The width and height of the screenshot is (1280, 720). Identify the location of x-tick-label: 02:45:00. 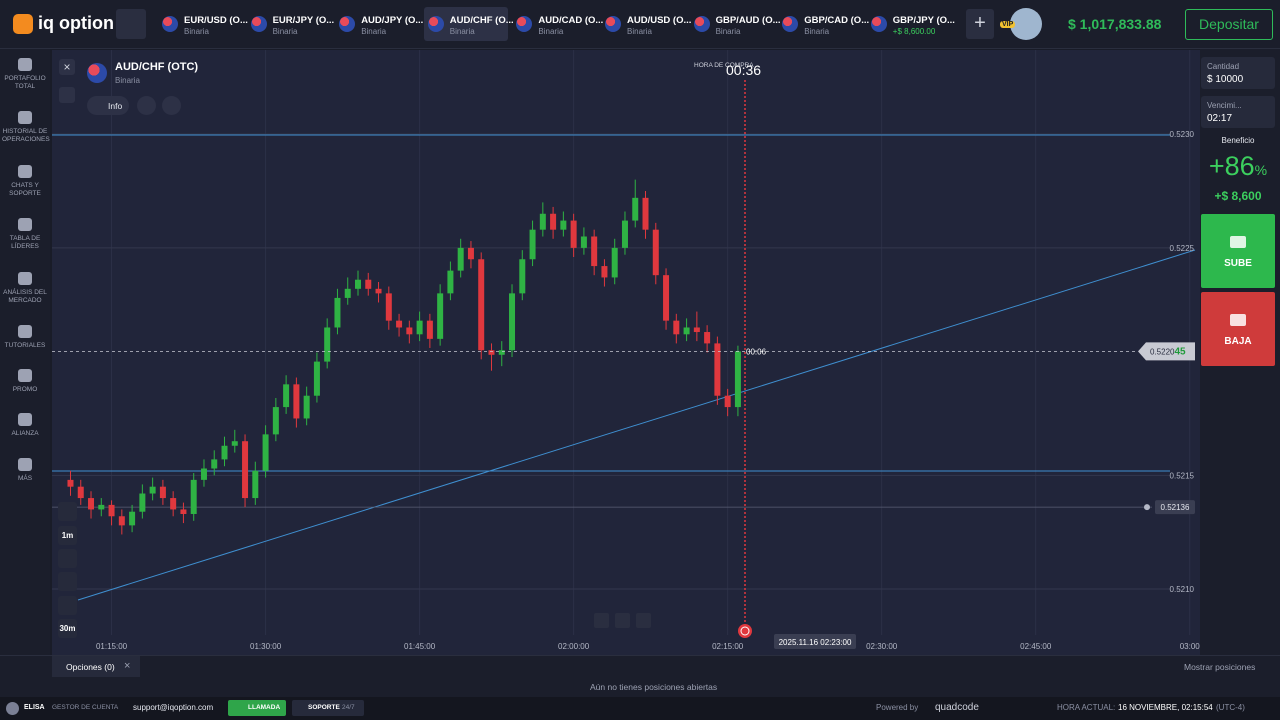
(1036, 646).